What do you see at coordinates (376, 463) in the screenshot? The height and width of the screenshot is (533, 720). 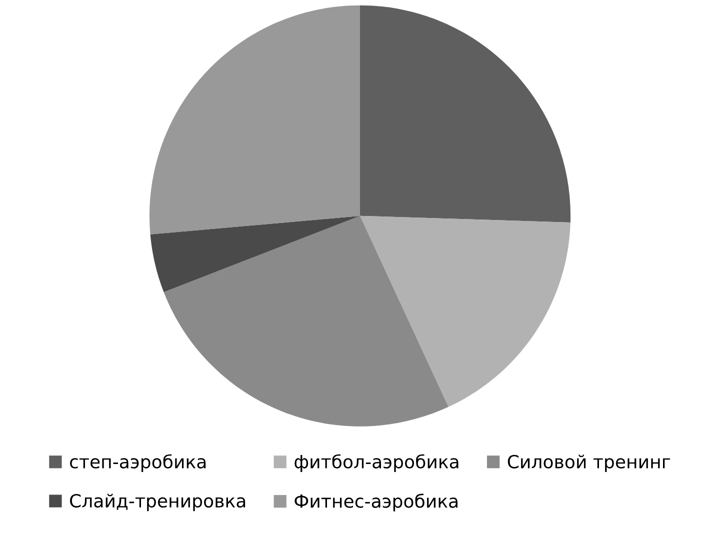 I see `legend-label: фитбол-аэробика` at bounding box center [376, 463].